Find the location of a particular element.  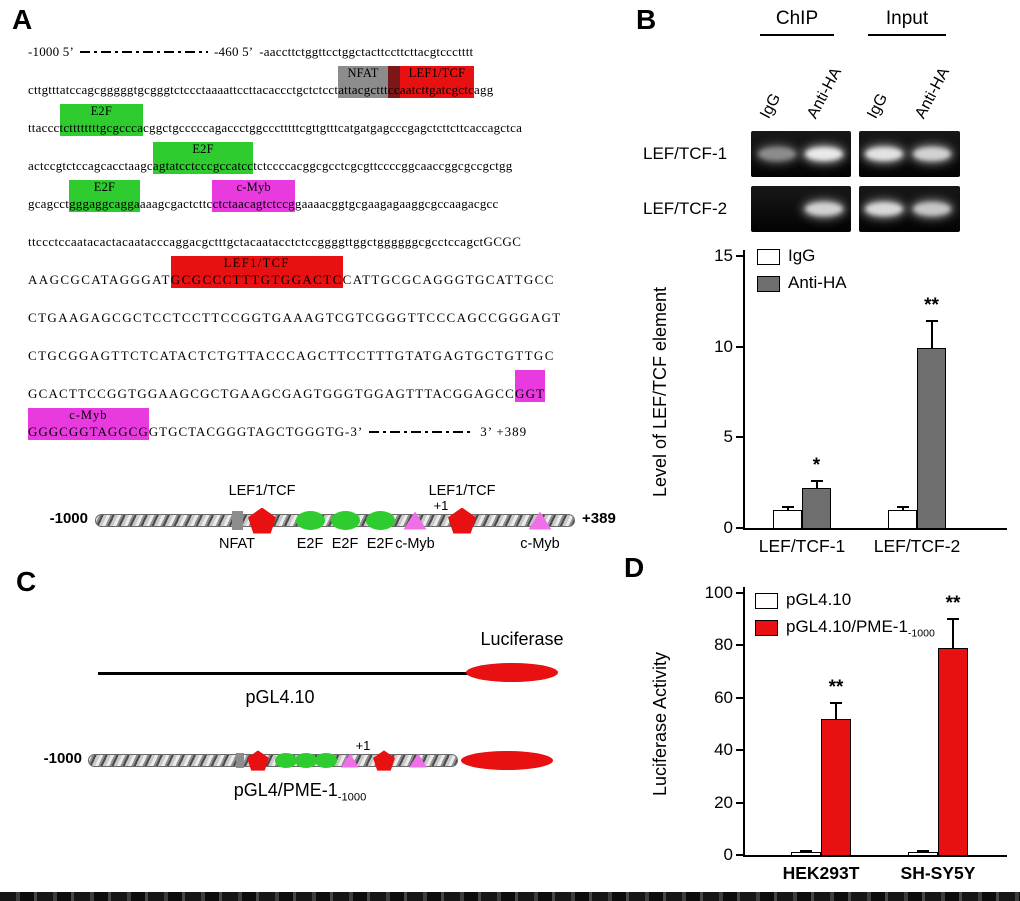

luciferase-chart-legend-label: pGL4.10 is located at coordinates (819, 599).